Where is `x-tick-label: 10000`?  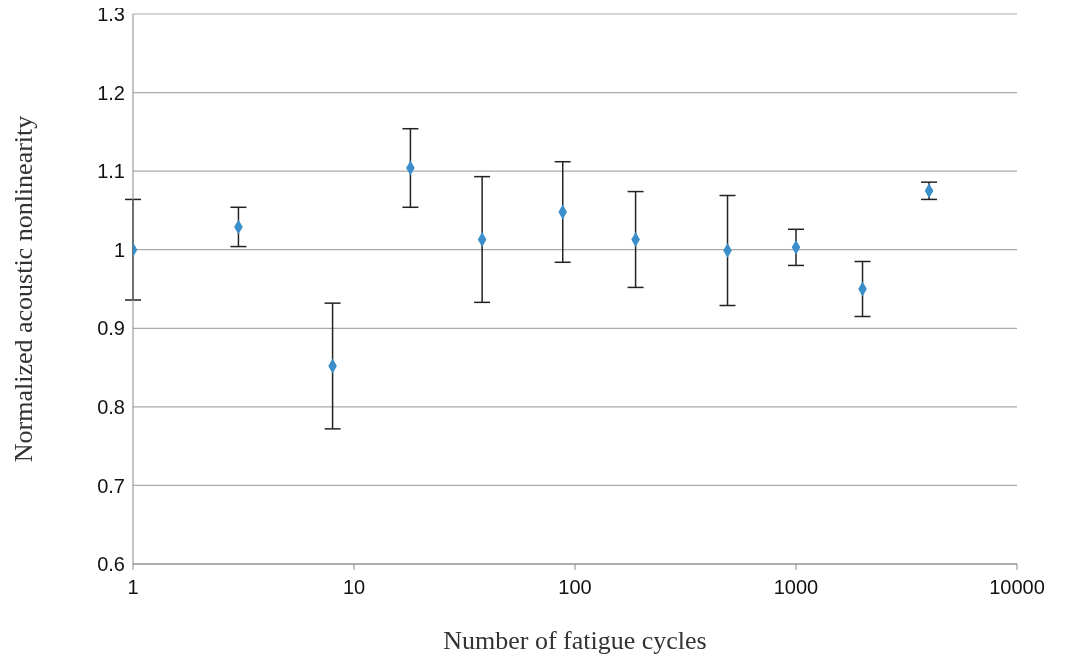
x-tick-label: 10000 is located at coordinates (1017, 587).